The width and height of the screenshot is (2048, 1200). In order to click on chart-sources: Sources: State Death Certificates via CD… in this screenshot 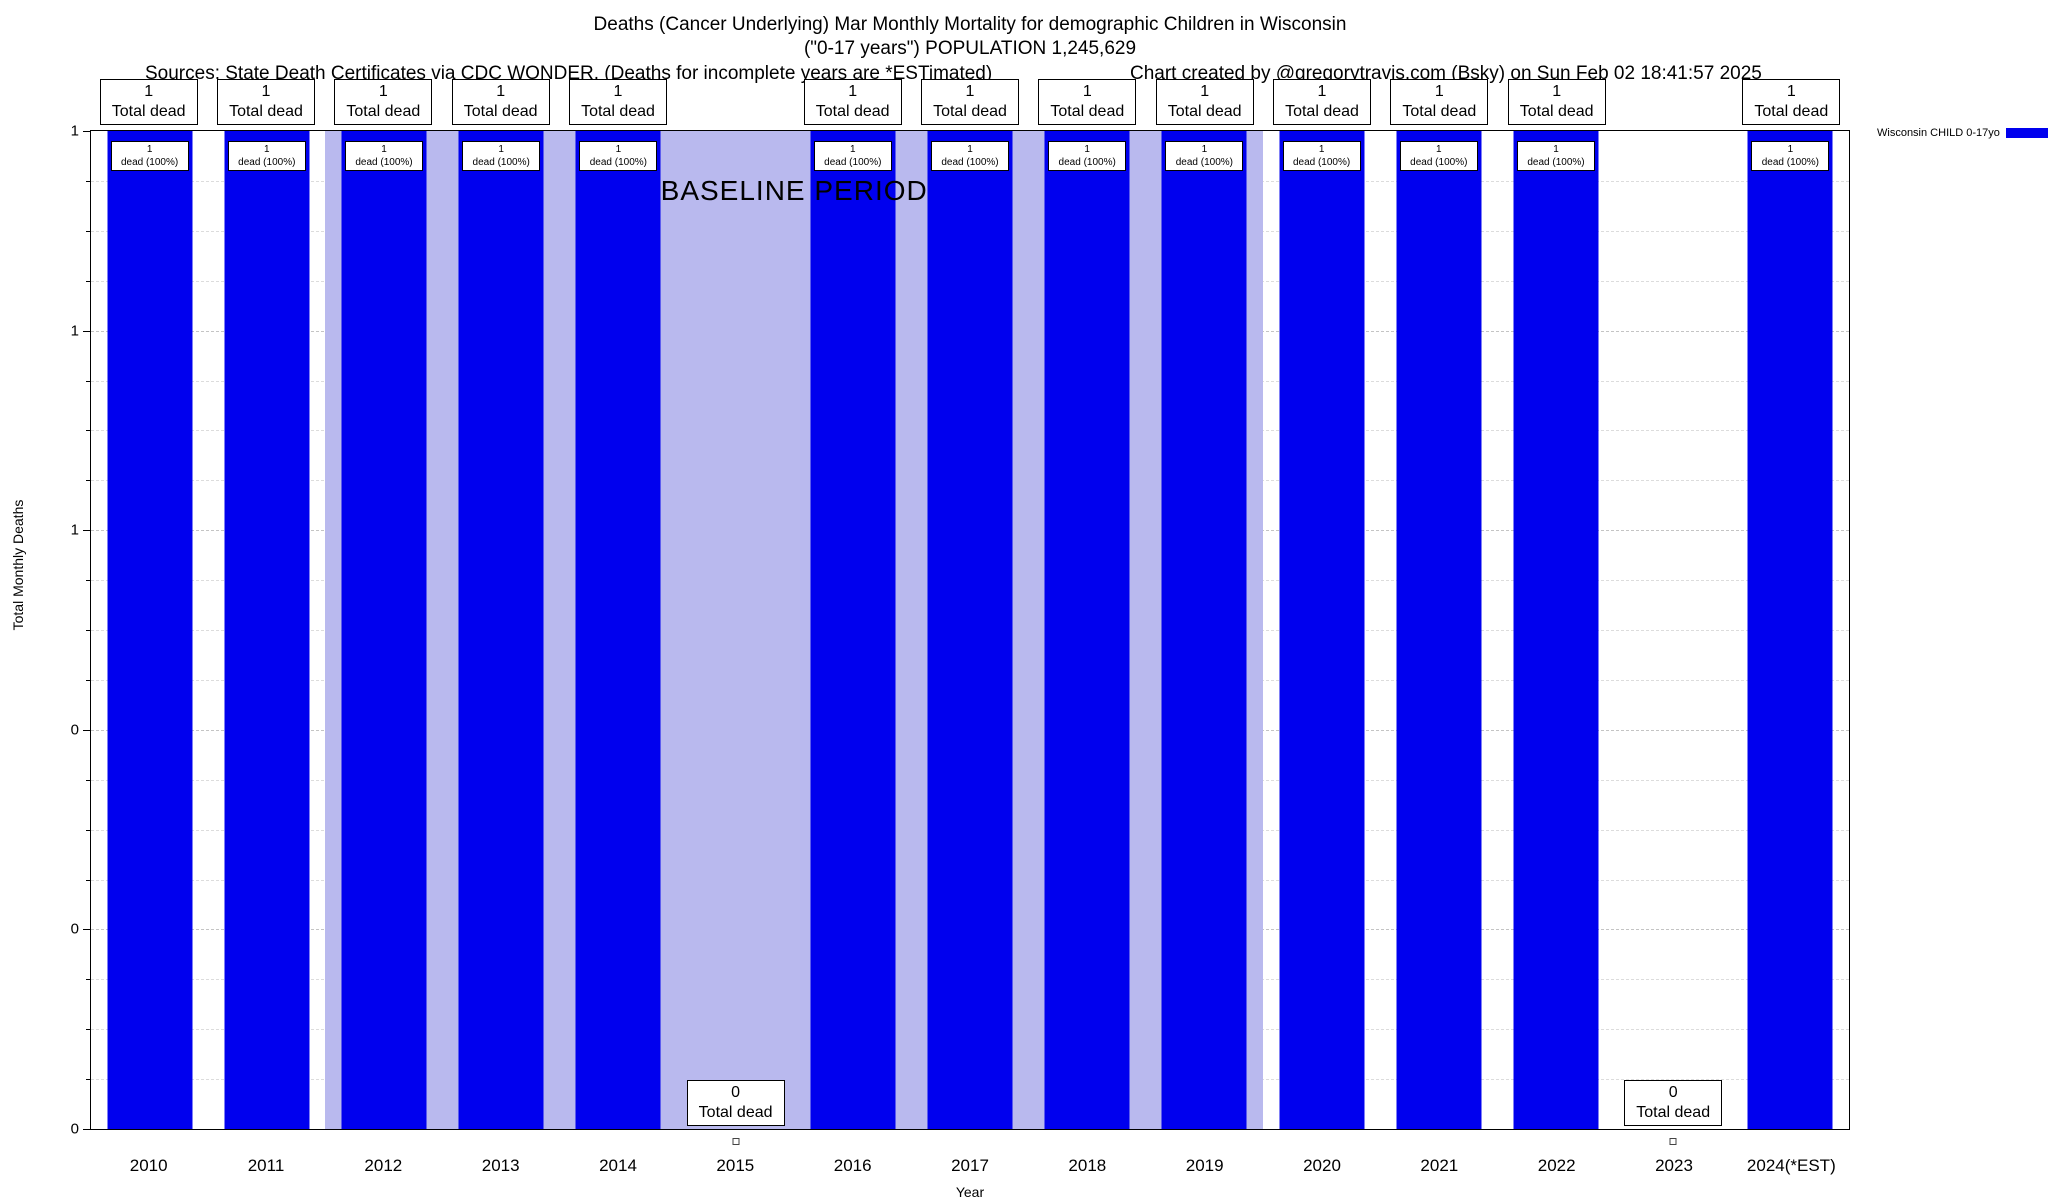, I will do `click(569, 73)`.